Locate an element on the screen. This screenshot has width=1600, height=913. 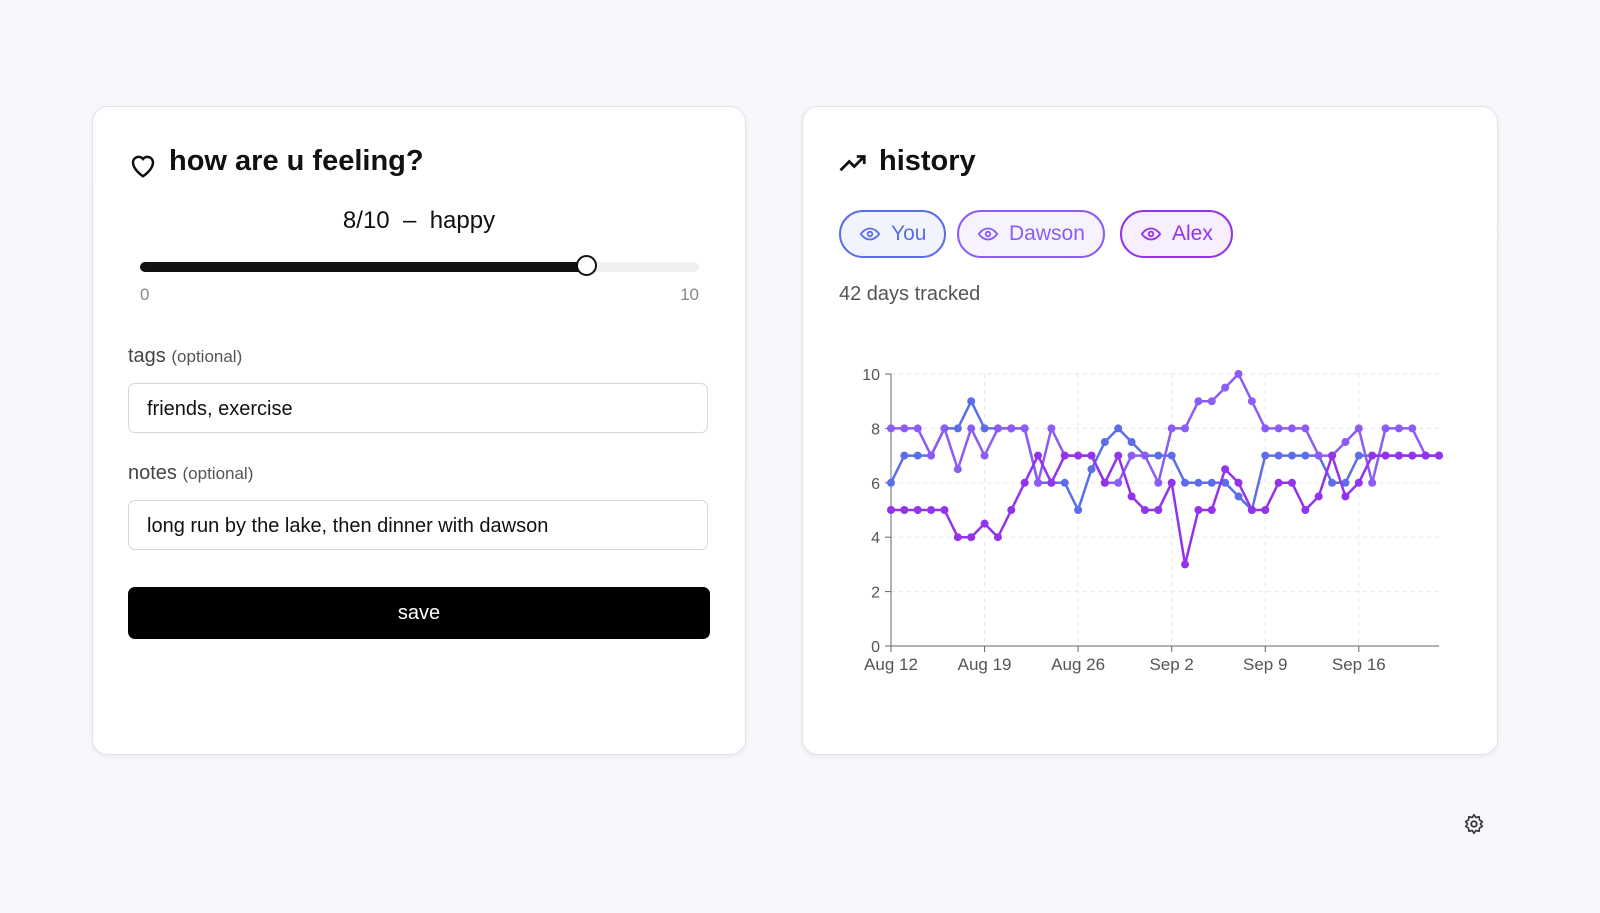
slider is located at coordinates (419, 265).